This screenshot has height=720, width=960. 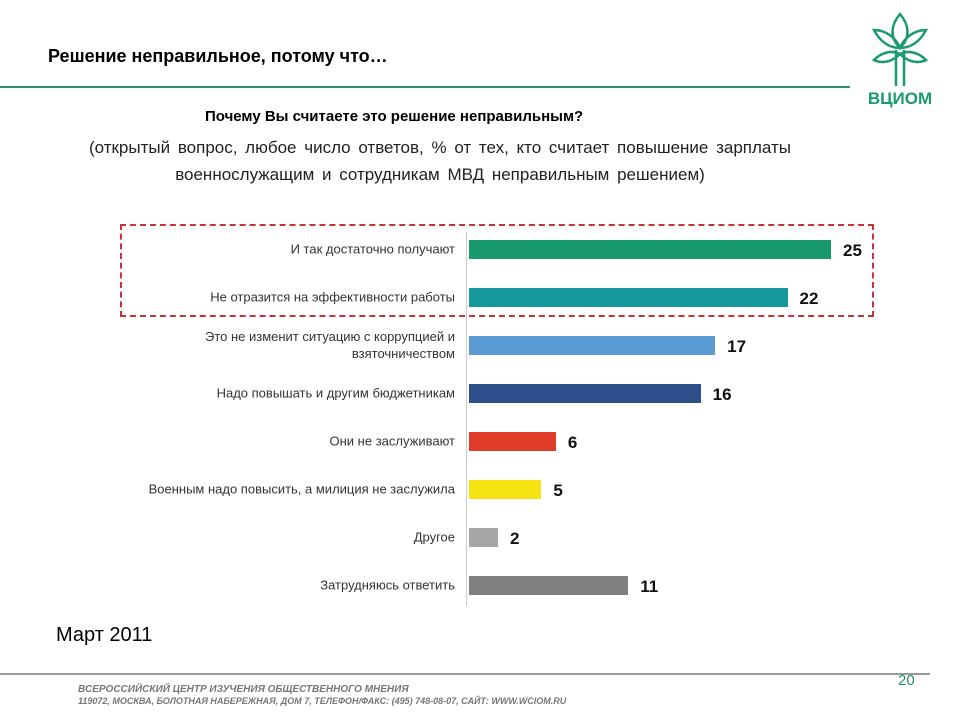 What do you see at coordinates (497, 270) in the screenshot?
I see `highlight-box` at bounding box center [497, 270].